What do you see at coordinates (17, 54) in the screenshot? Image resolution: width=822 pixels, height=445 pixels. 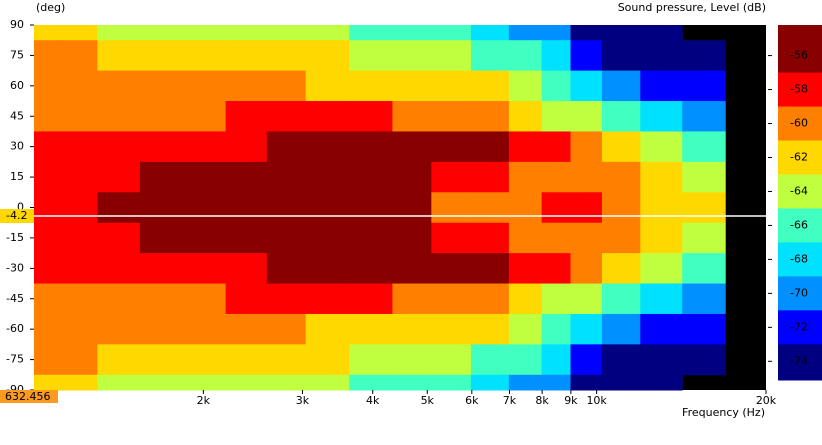 I see `y-tick-label: 75` at bounding box center [17, 54].